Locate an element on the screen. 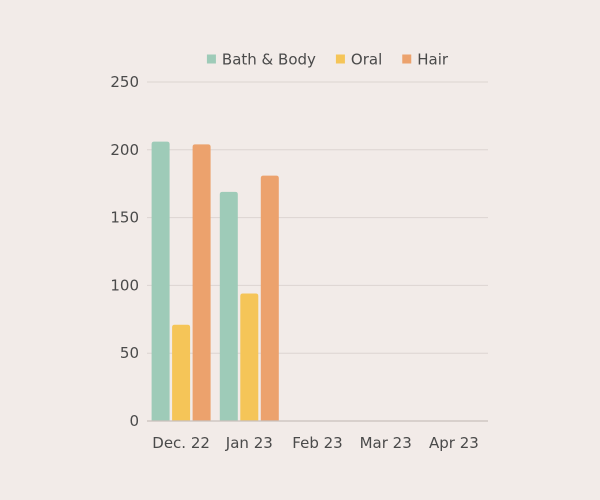 This screenshot has width=600, height=500. y-axis-ticks: 0 50 100 150 200 250 is located at coordinates (124, 251).